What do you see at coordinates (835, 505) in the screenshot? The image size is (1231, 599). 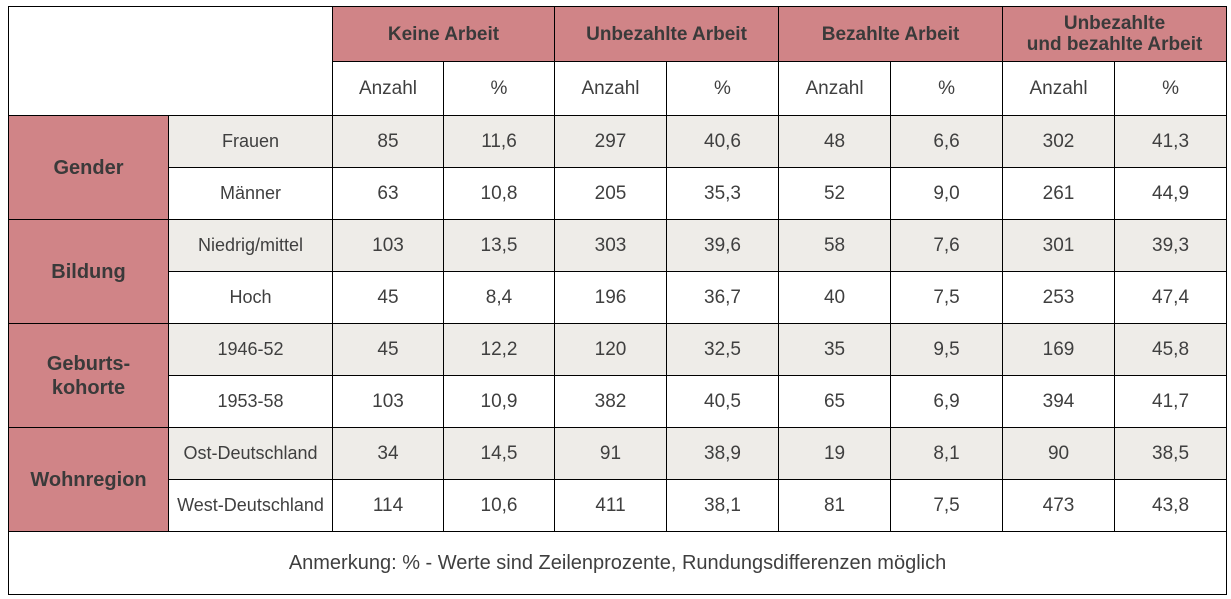 I see `cell: 81` at bounding box center [835, 505].